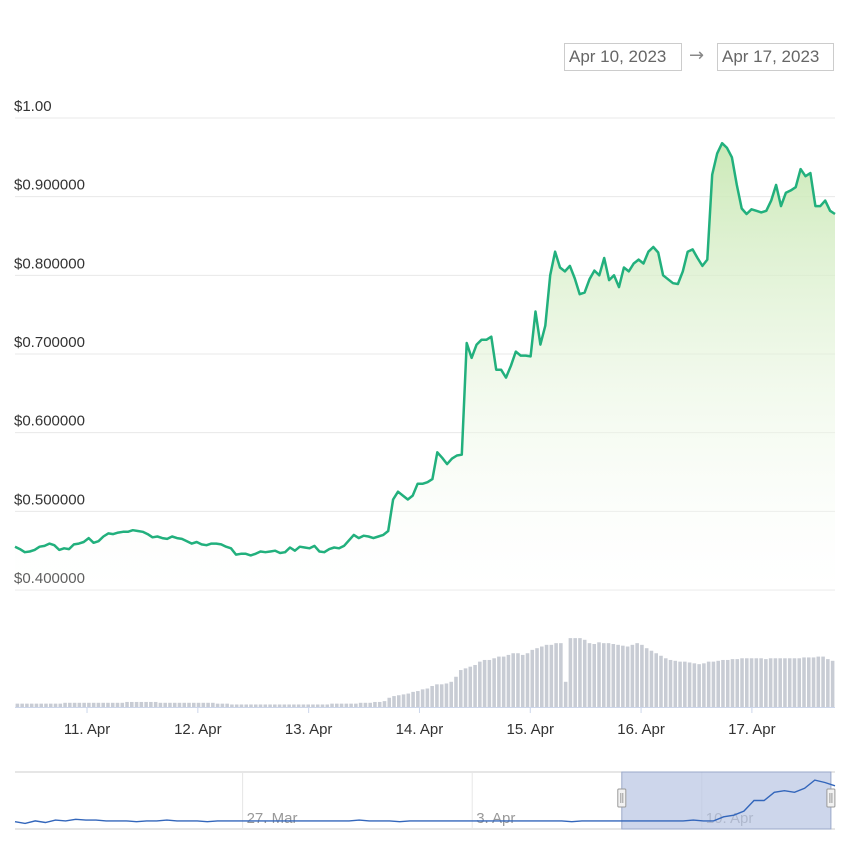  Describe the element at coordinates (775, 57) in the screenshot. I see `date-to-input: Apr 17, 2023` at that location.